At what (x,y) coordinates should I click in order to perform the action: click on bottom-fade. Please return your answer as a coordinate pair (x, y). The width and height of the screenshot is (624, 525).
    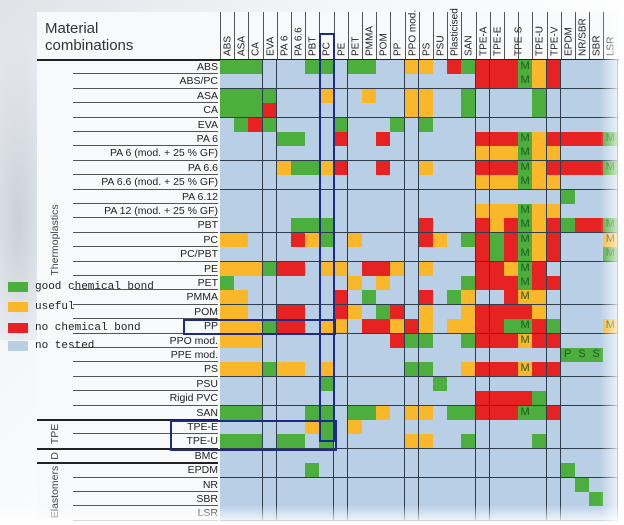
    Looking at the image, I should click on (312, 515).